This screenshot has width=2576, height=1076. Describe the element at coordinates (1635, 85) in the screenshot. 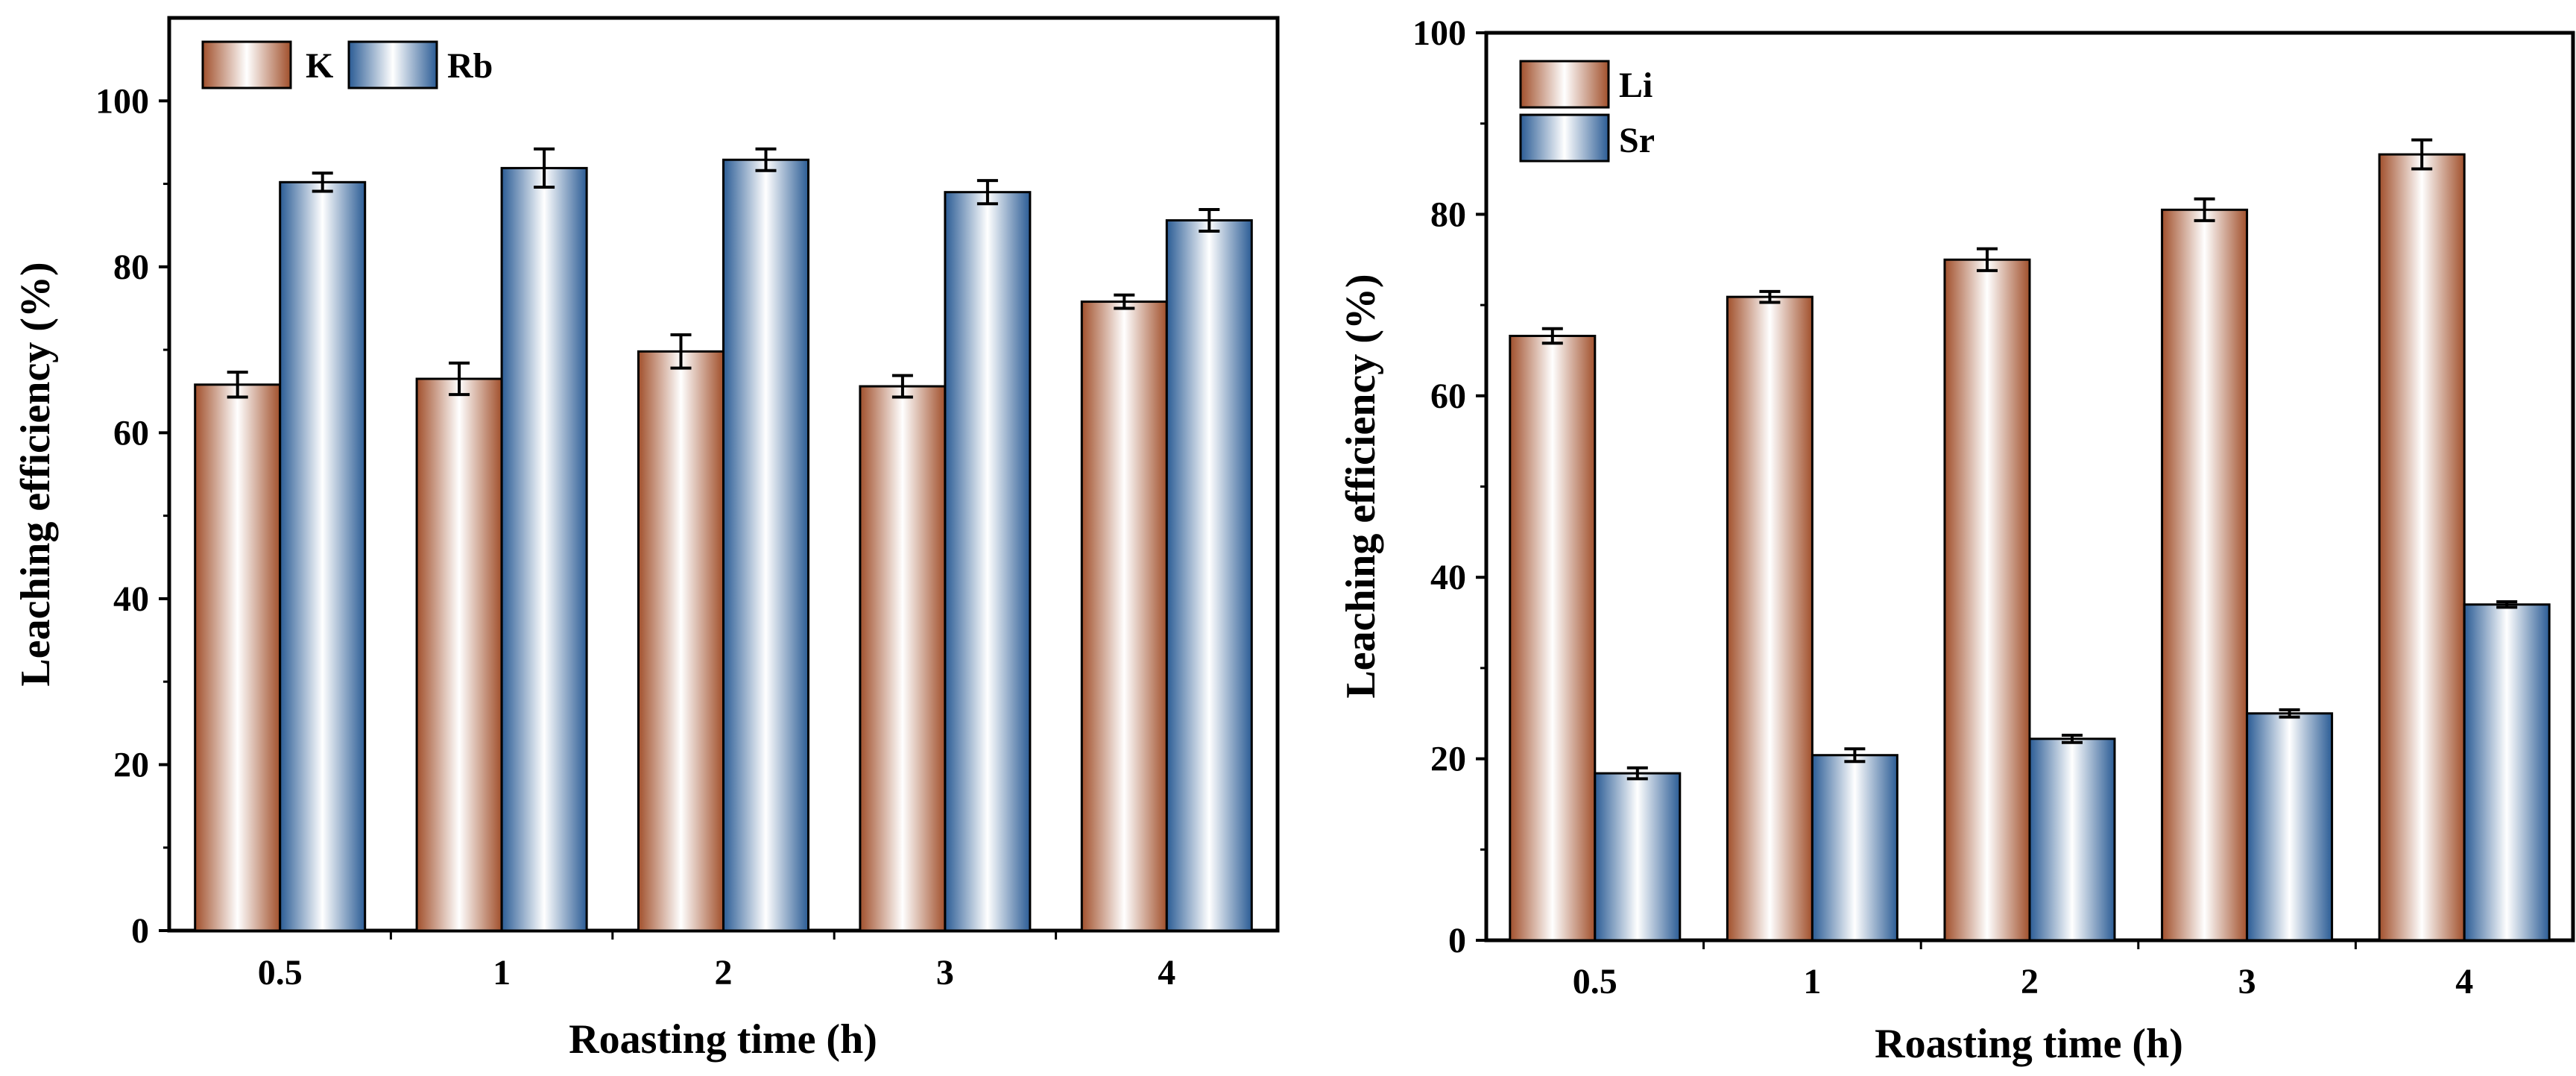

I see `legend-label-li: Li` at that location.